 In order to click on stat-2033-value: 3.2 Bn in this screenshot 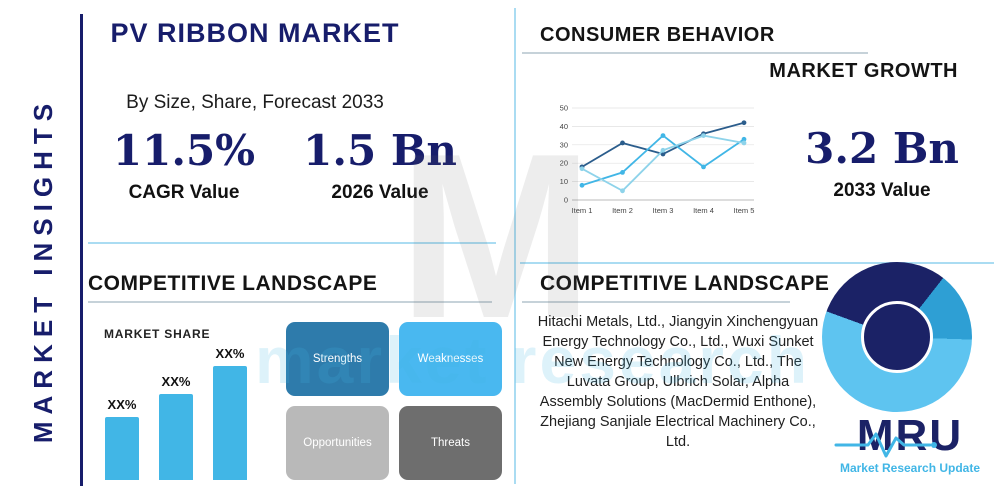, I will do `click(882, 148)`.